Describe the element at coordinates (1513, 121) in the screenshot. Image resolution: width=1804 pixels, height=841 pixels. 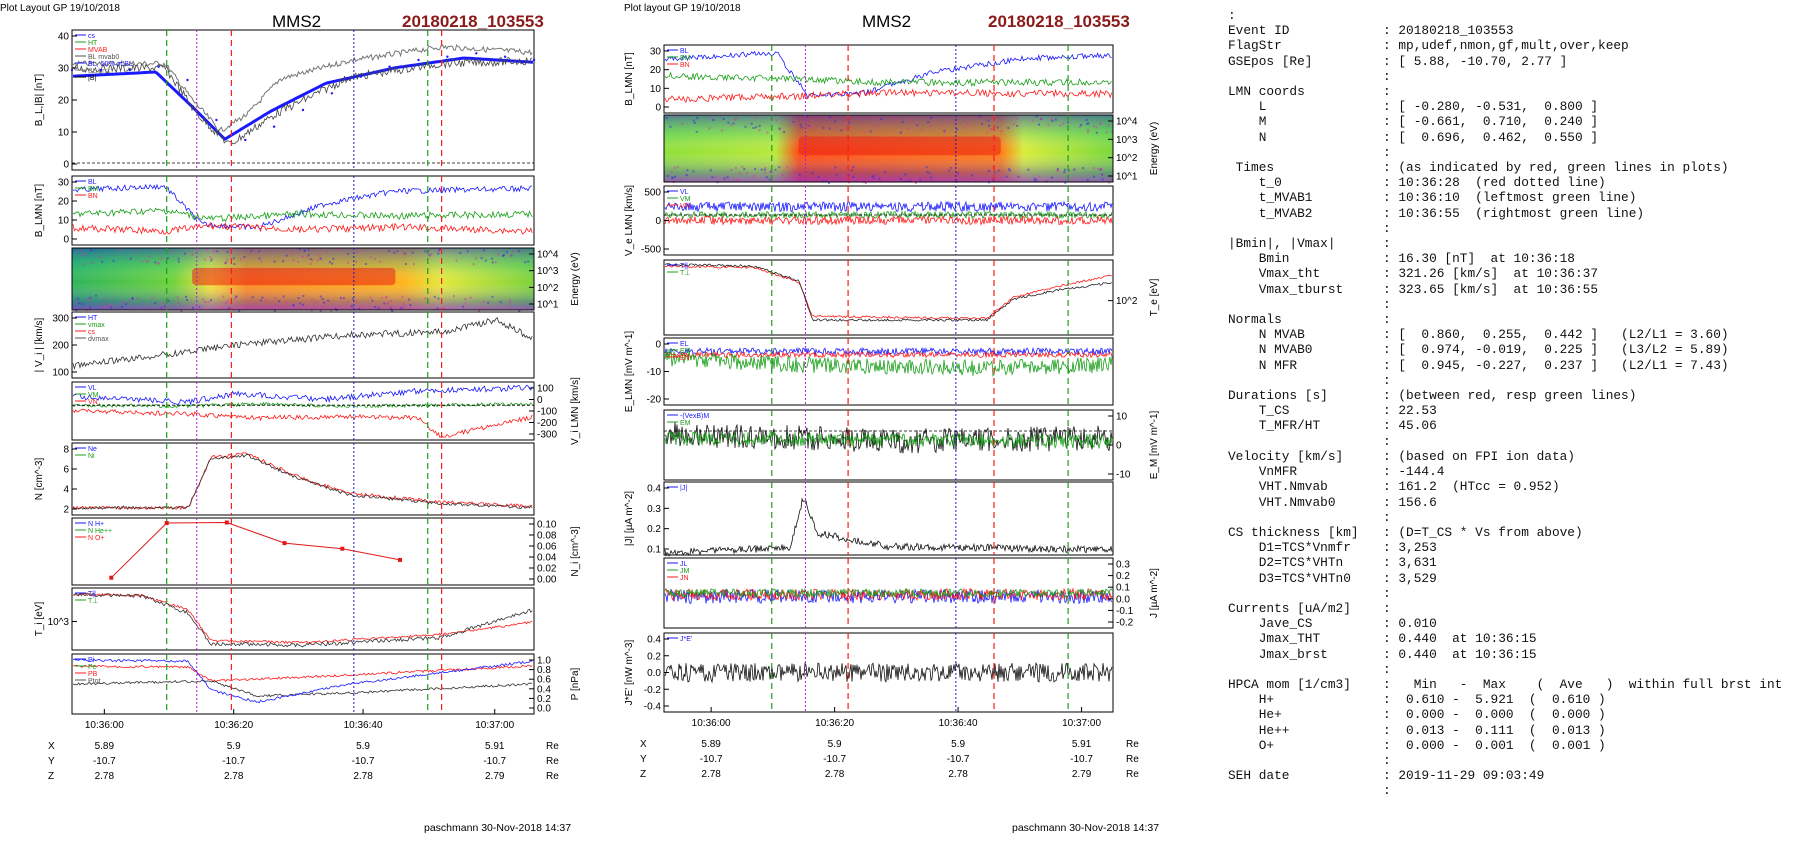
I see `info-row: M: [ -0.661, 0.710, 0.240 ]` at that location.